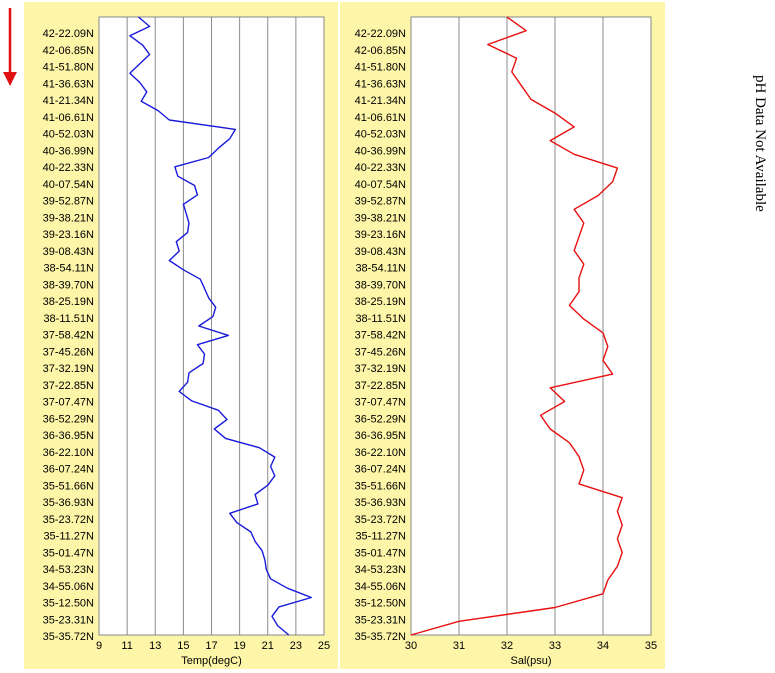  I want to click on temp-x-axis-label: Temp(degC), so click(211, 661).